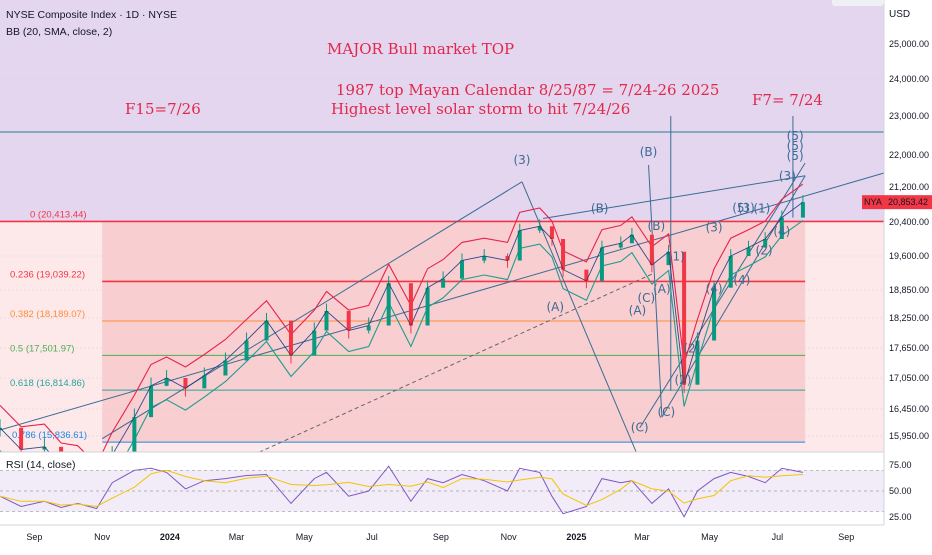  What do you see at coordinates (909, 155) in the screenshot?
I see `price-tick-3: 22,000.00` at bounding box center [909, 155].